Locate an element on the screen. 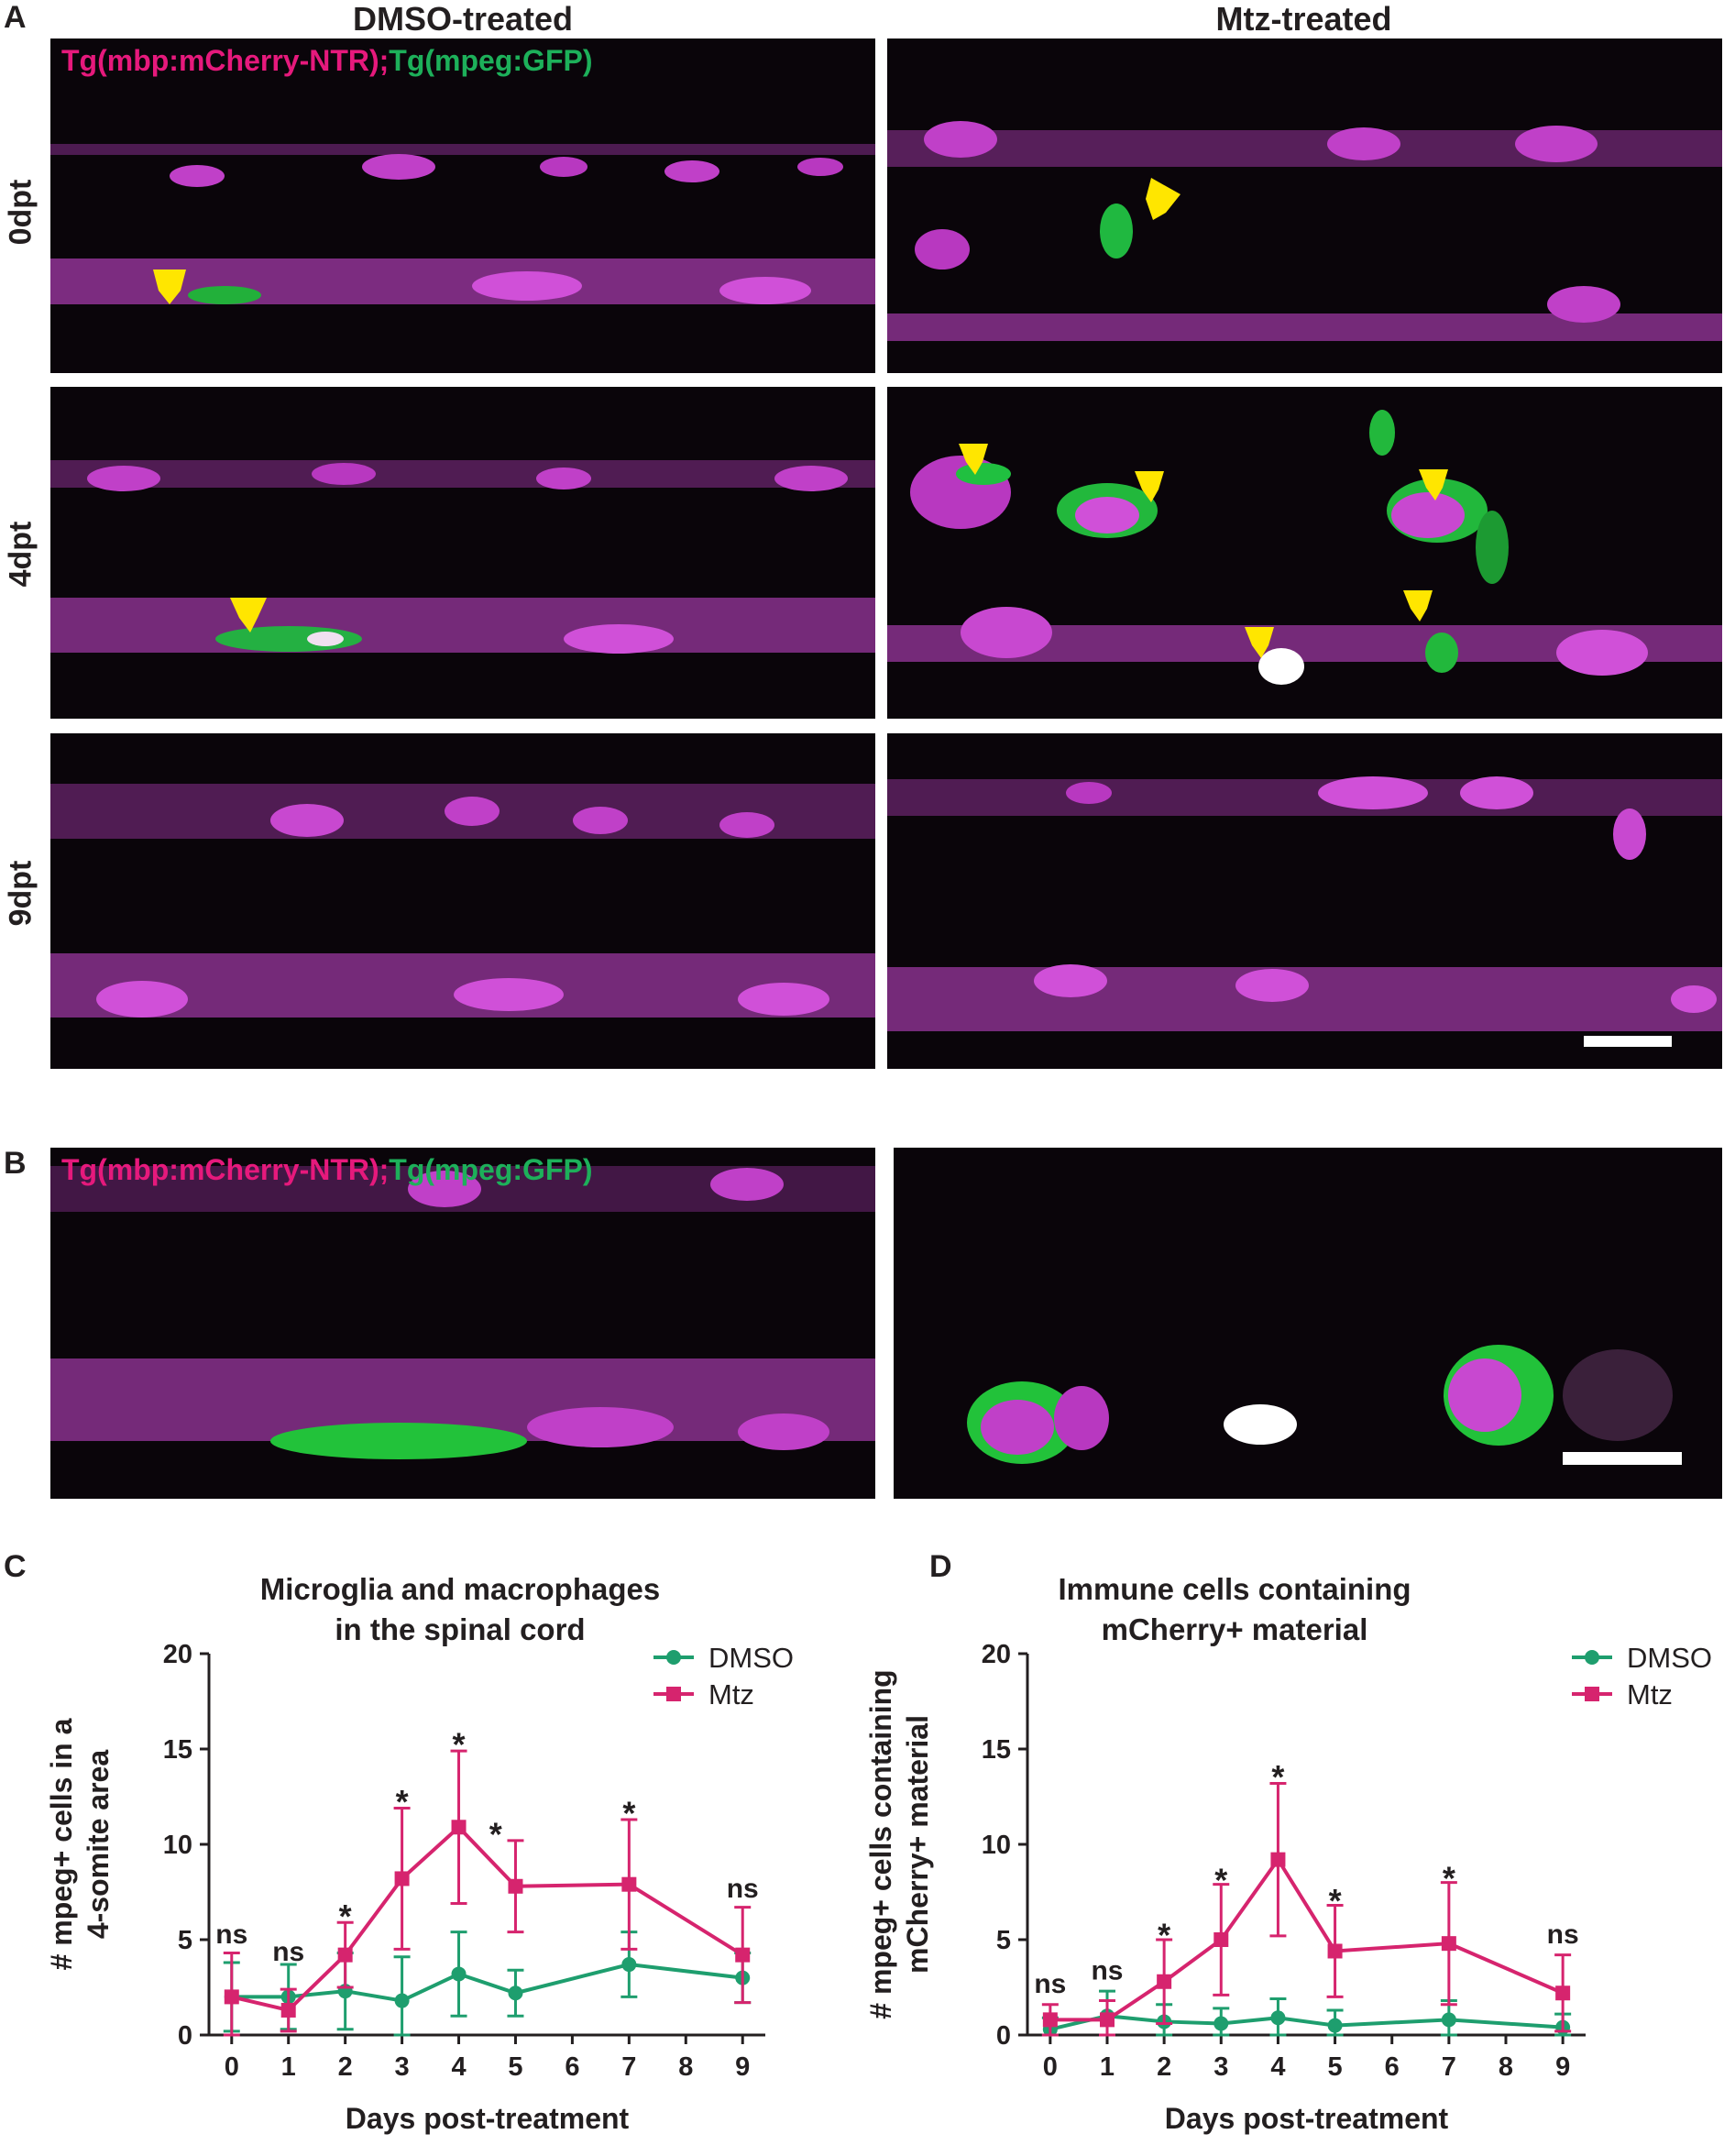 Image resolution: width=1724 pixels, height=2156 pixels. chart-title-line: in the spinal cord is located at coordinates (460, 1629).